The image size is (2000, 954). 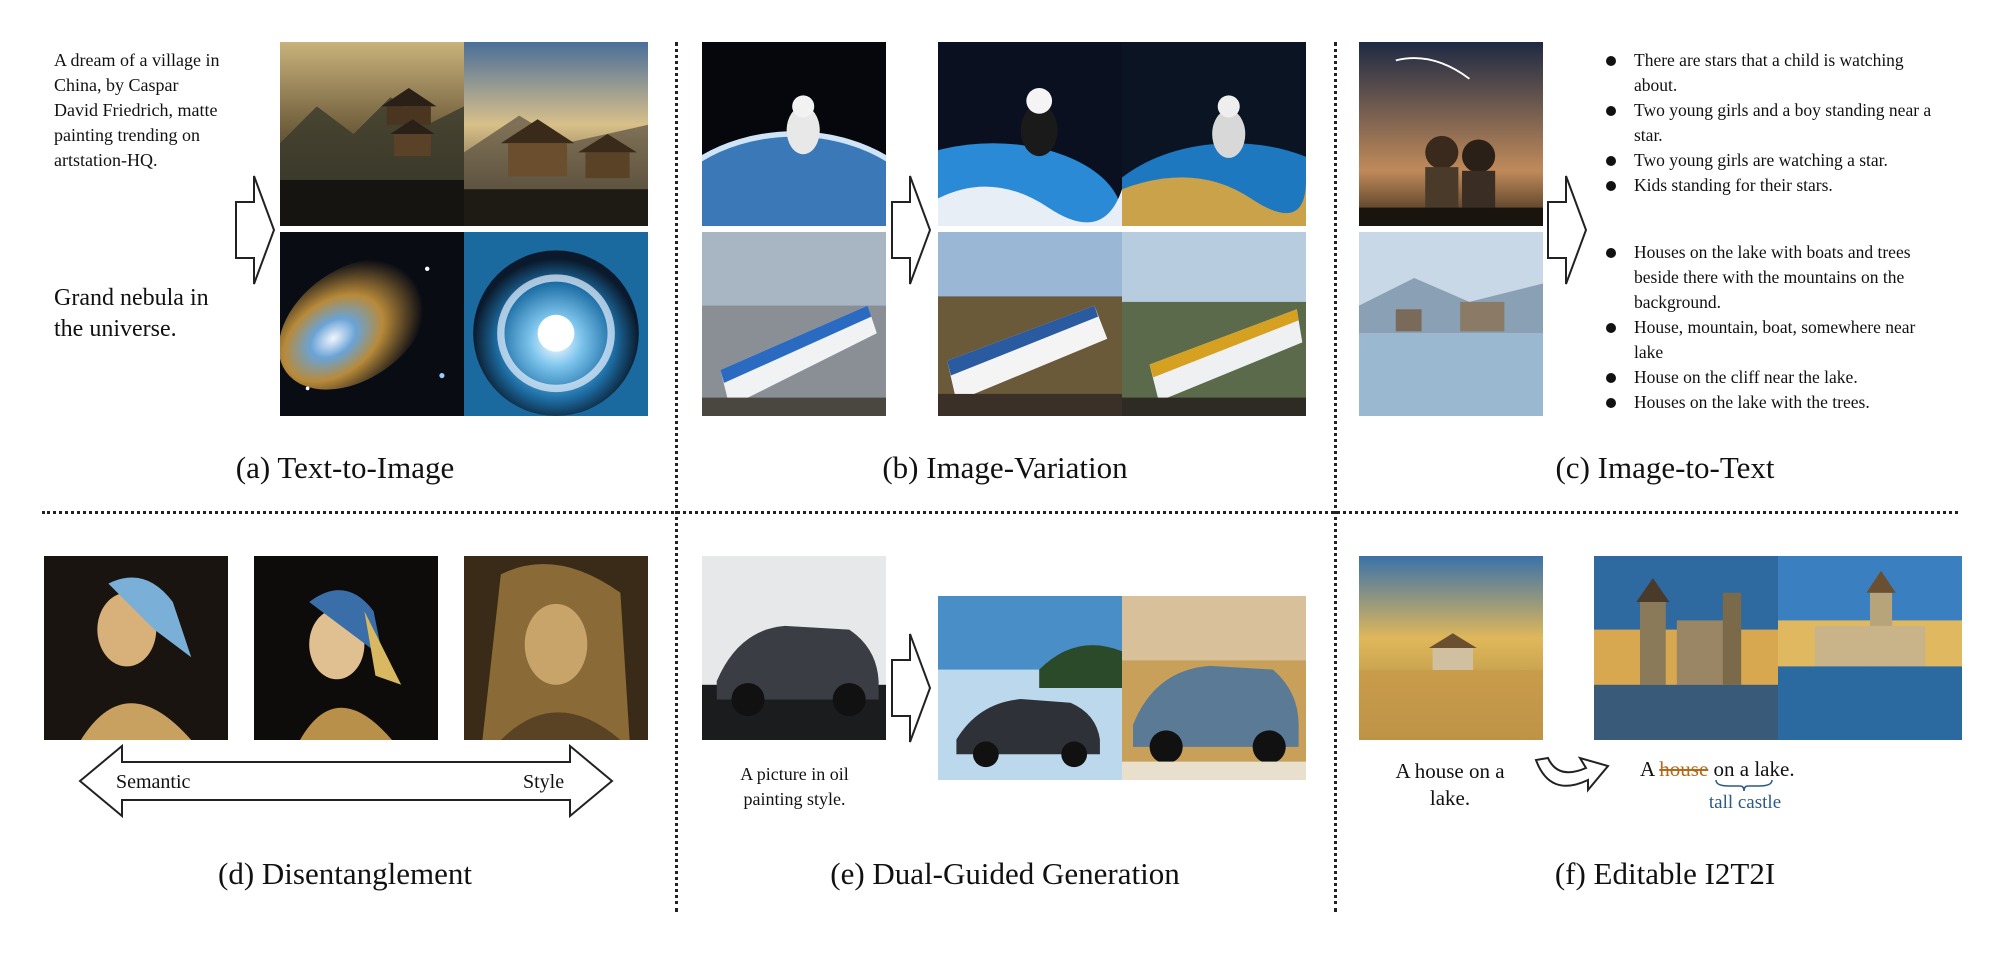 What do you see at coordinates (1776, 402) in the screenshot?
I see `list-item: Houses on the lake with the trees.` at bounding box center [1776, 402].